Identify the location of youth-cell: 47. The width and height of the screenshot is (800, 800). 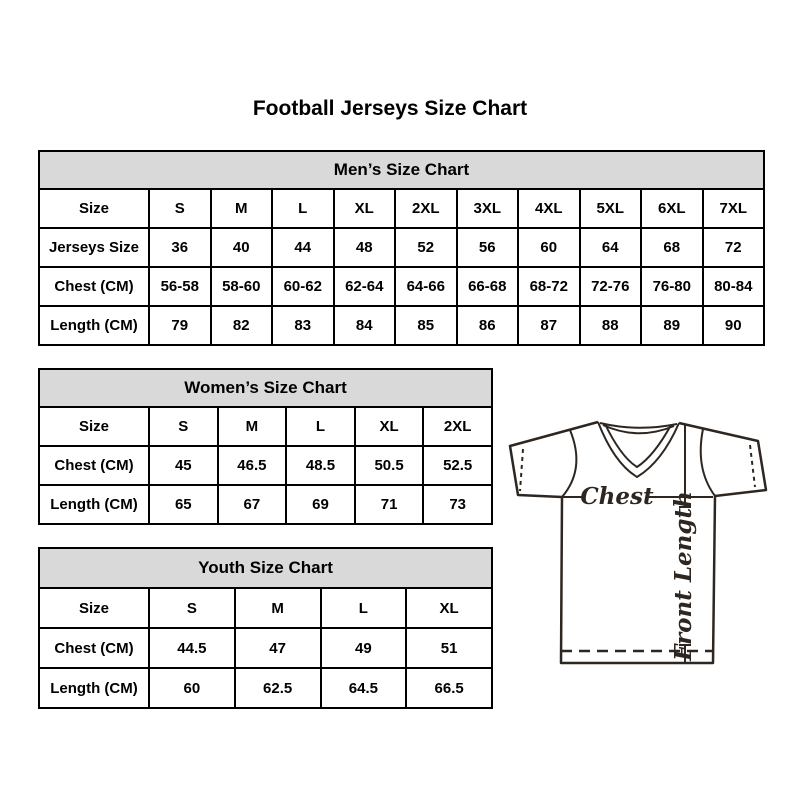
(277, 648).